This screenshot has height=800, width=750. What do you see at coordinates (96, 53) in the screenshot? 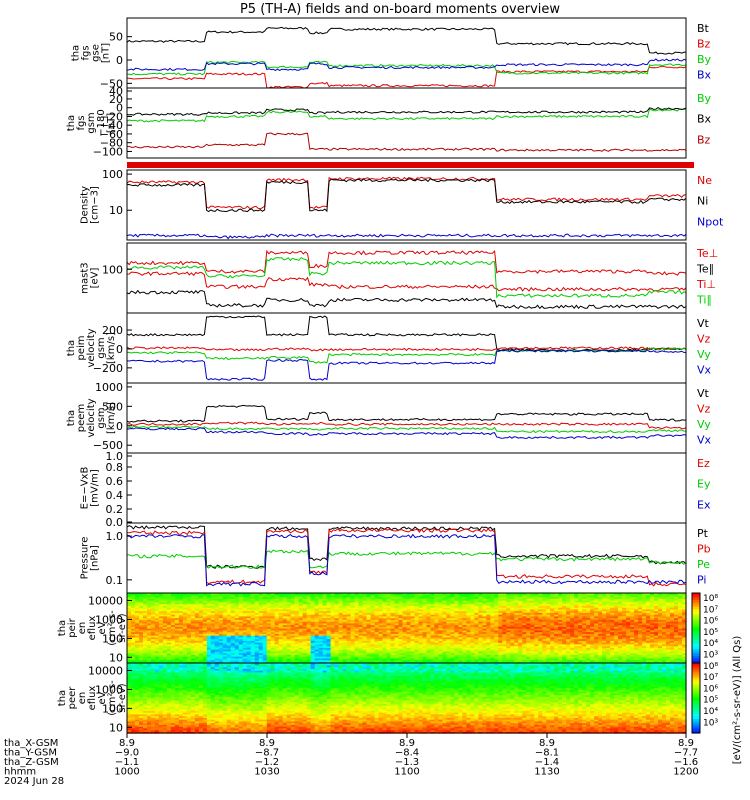
I see `y-axis-label-line: gse` at bounding box center [96, 53].